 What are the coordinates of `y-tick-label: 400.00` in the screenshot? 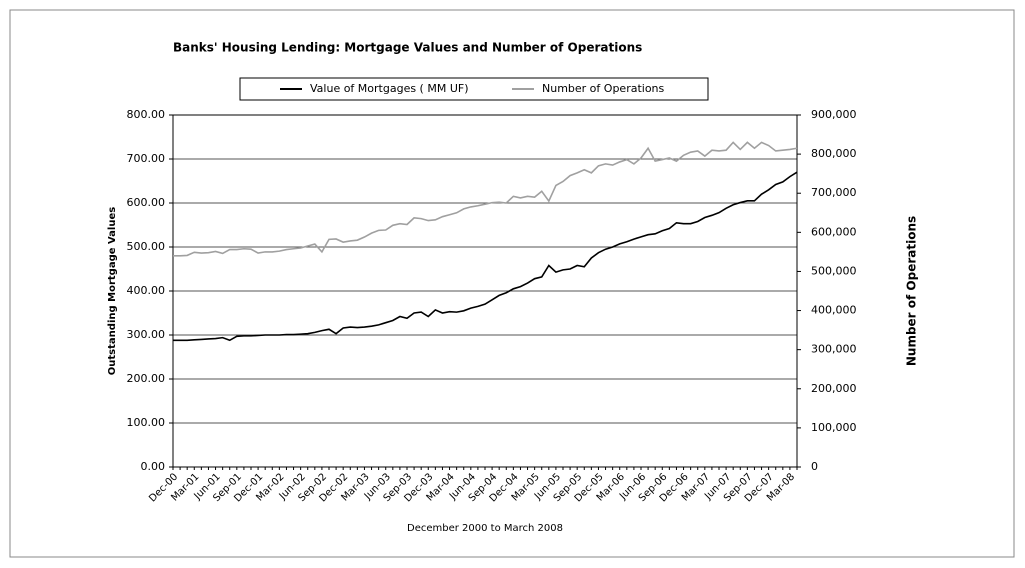 It's located at (146, 290).